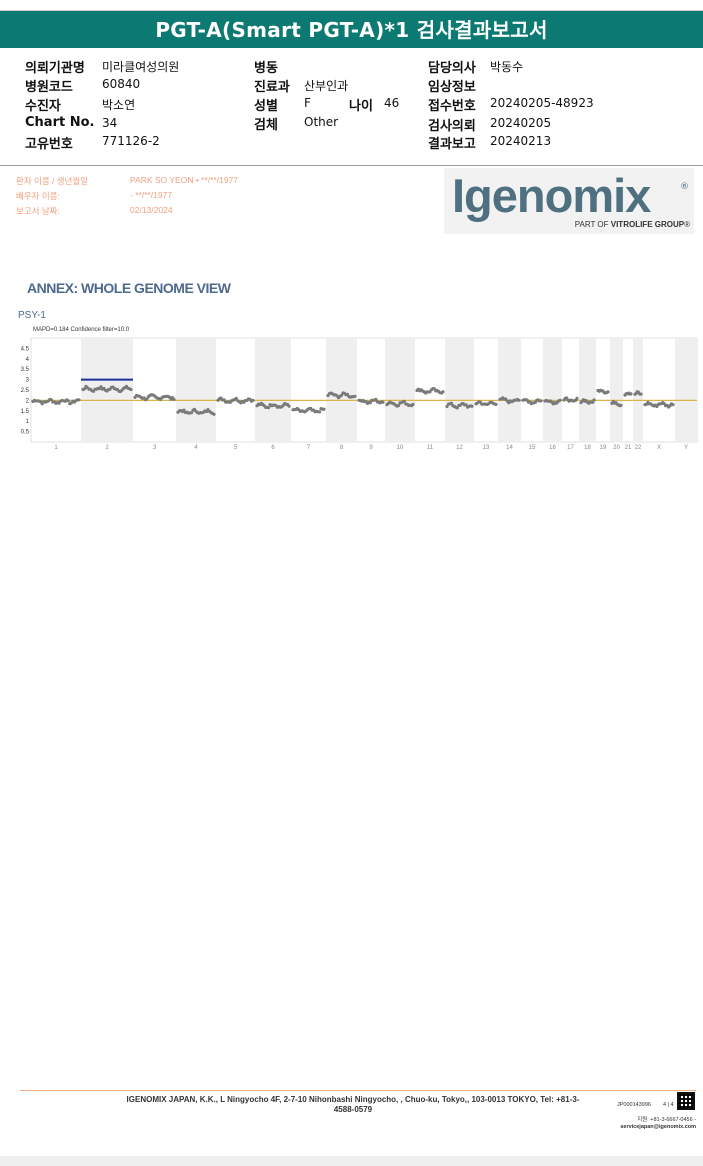 This screenshot has height=1166, width=703. What do you see at coordinates (628, 448) in the screenshot?
I see `chromosome-label-21: 21` at bounding box center [628, 448].